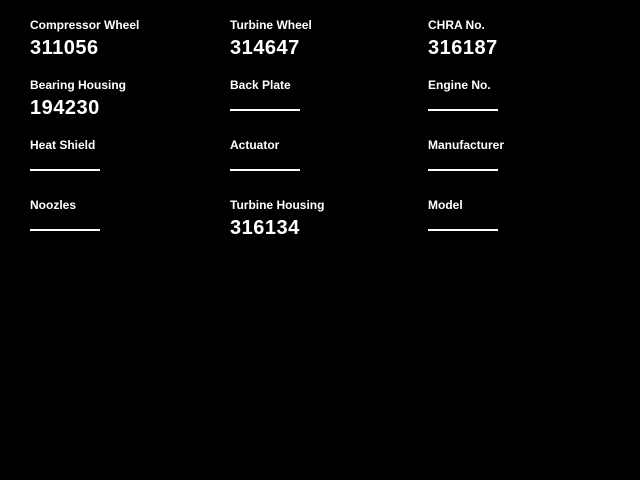 The width and height of the screenshot is (640, 480). I want to click on field-chra-no: CHRA No. 316187, so click(523, 38).